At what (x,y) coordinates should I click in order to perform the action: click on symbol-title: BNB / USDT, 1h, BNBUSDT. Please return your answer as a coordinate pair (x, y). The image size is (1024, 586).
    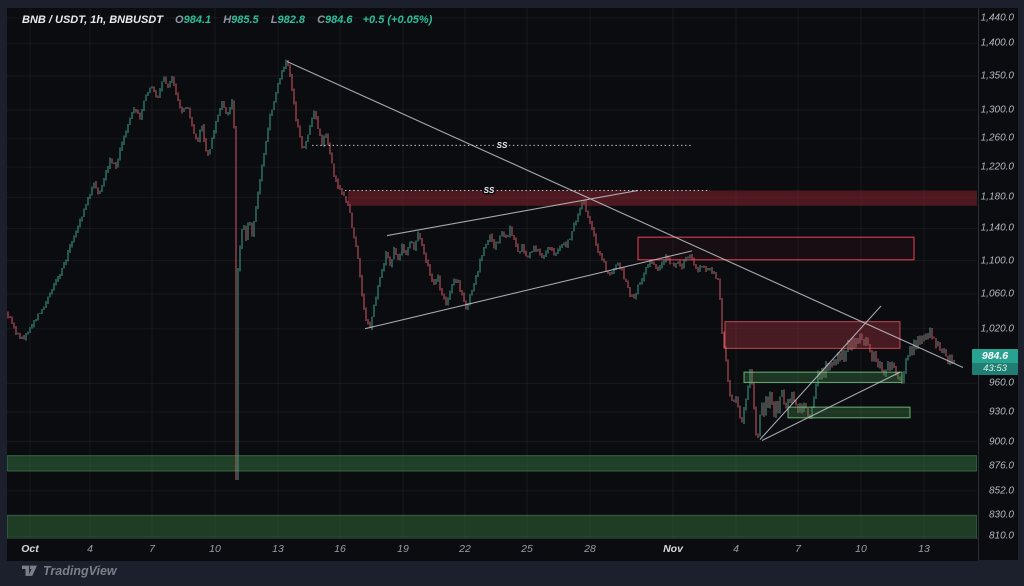
    Looking at the image, I should click on (92, 20).